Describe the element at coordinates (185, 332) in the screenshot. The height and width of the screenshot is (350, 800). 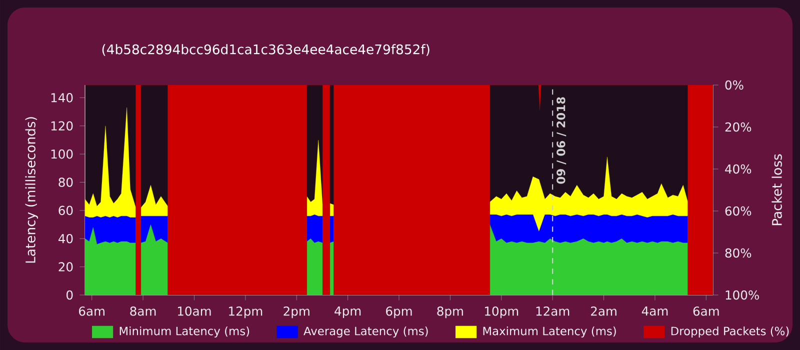
I see `legend-label: Minimum Latency (ms)` at that location.